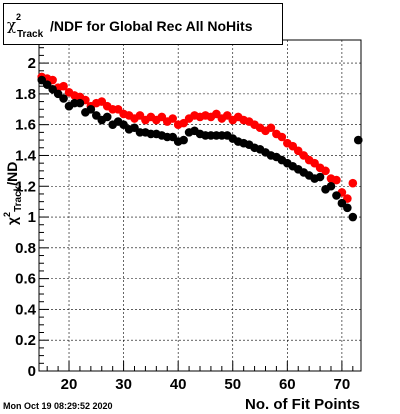  Describe the element at coordinates (30, 34) in the screenshot. I see `title-subscript: Track` at that location.